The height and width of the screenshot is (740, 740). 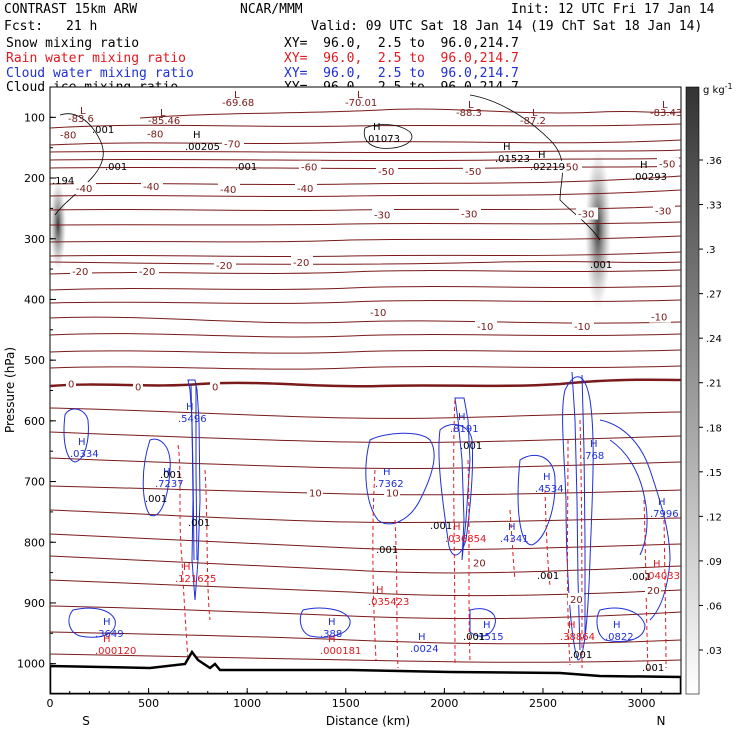 What do you see at coordinates (34, 603) in the screenshot?
I see `y-tick-label: 900` at bounding box center [34, 603].